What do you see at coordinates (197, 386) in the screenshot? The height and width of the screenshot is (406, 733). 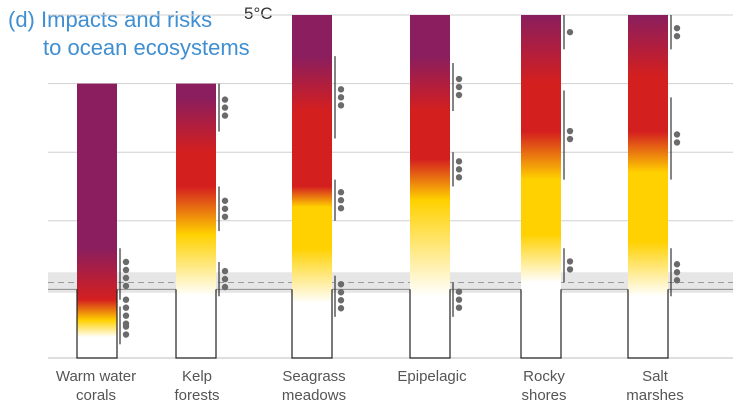 I see `category-label: Kelp forests` at bounding box center [197, 386].